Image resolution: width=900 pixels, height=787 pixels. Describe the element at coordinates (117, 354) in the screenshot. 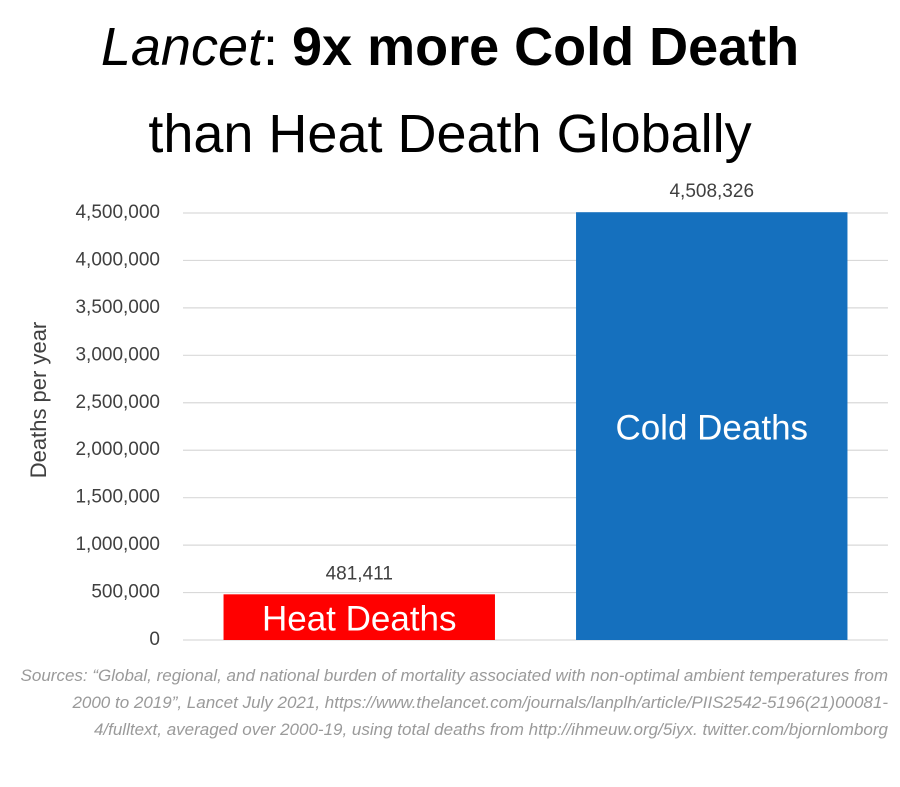

I see `y-tick-label: 3,000,000` at that location.